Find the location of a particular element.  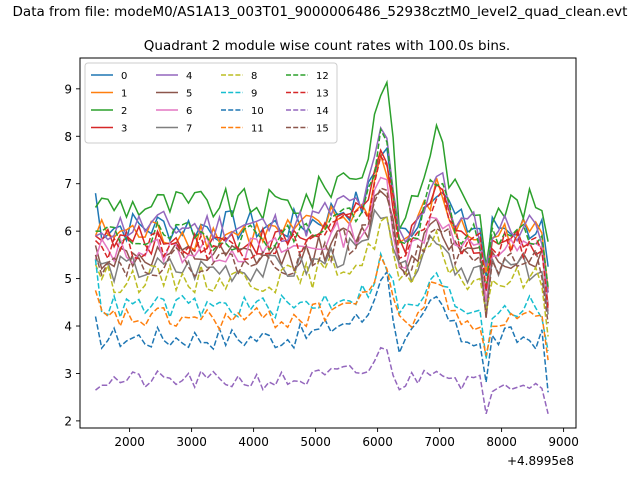

y-tick-label: 7 is located at coordinates (68, 184).